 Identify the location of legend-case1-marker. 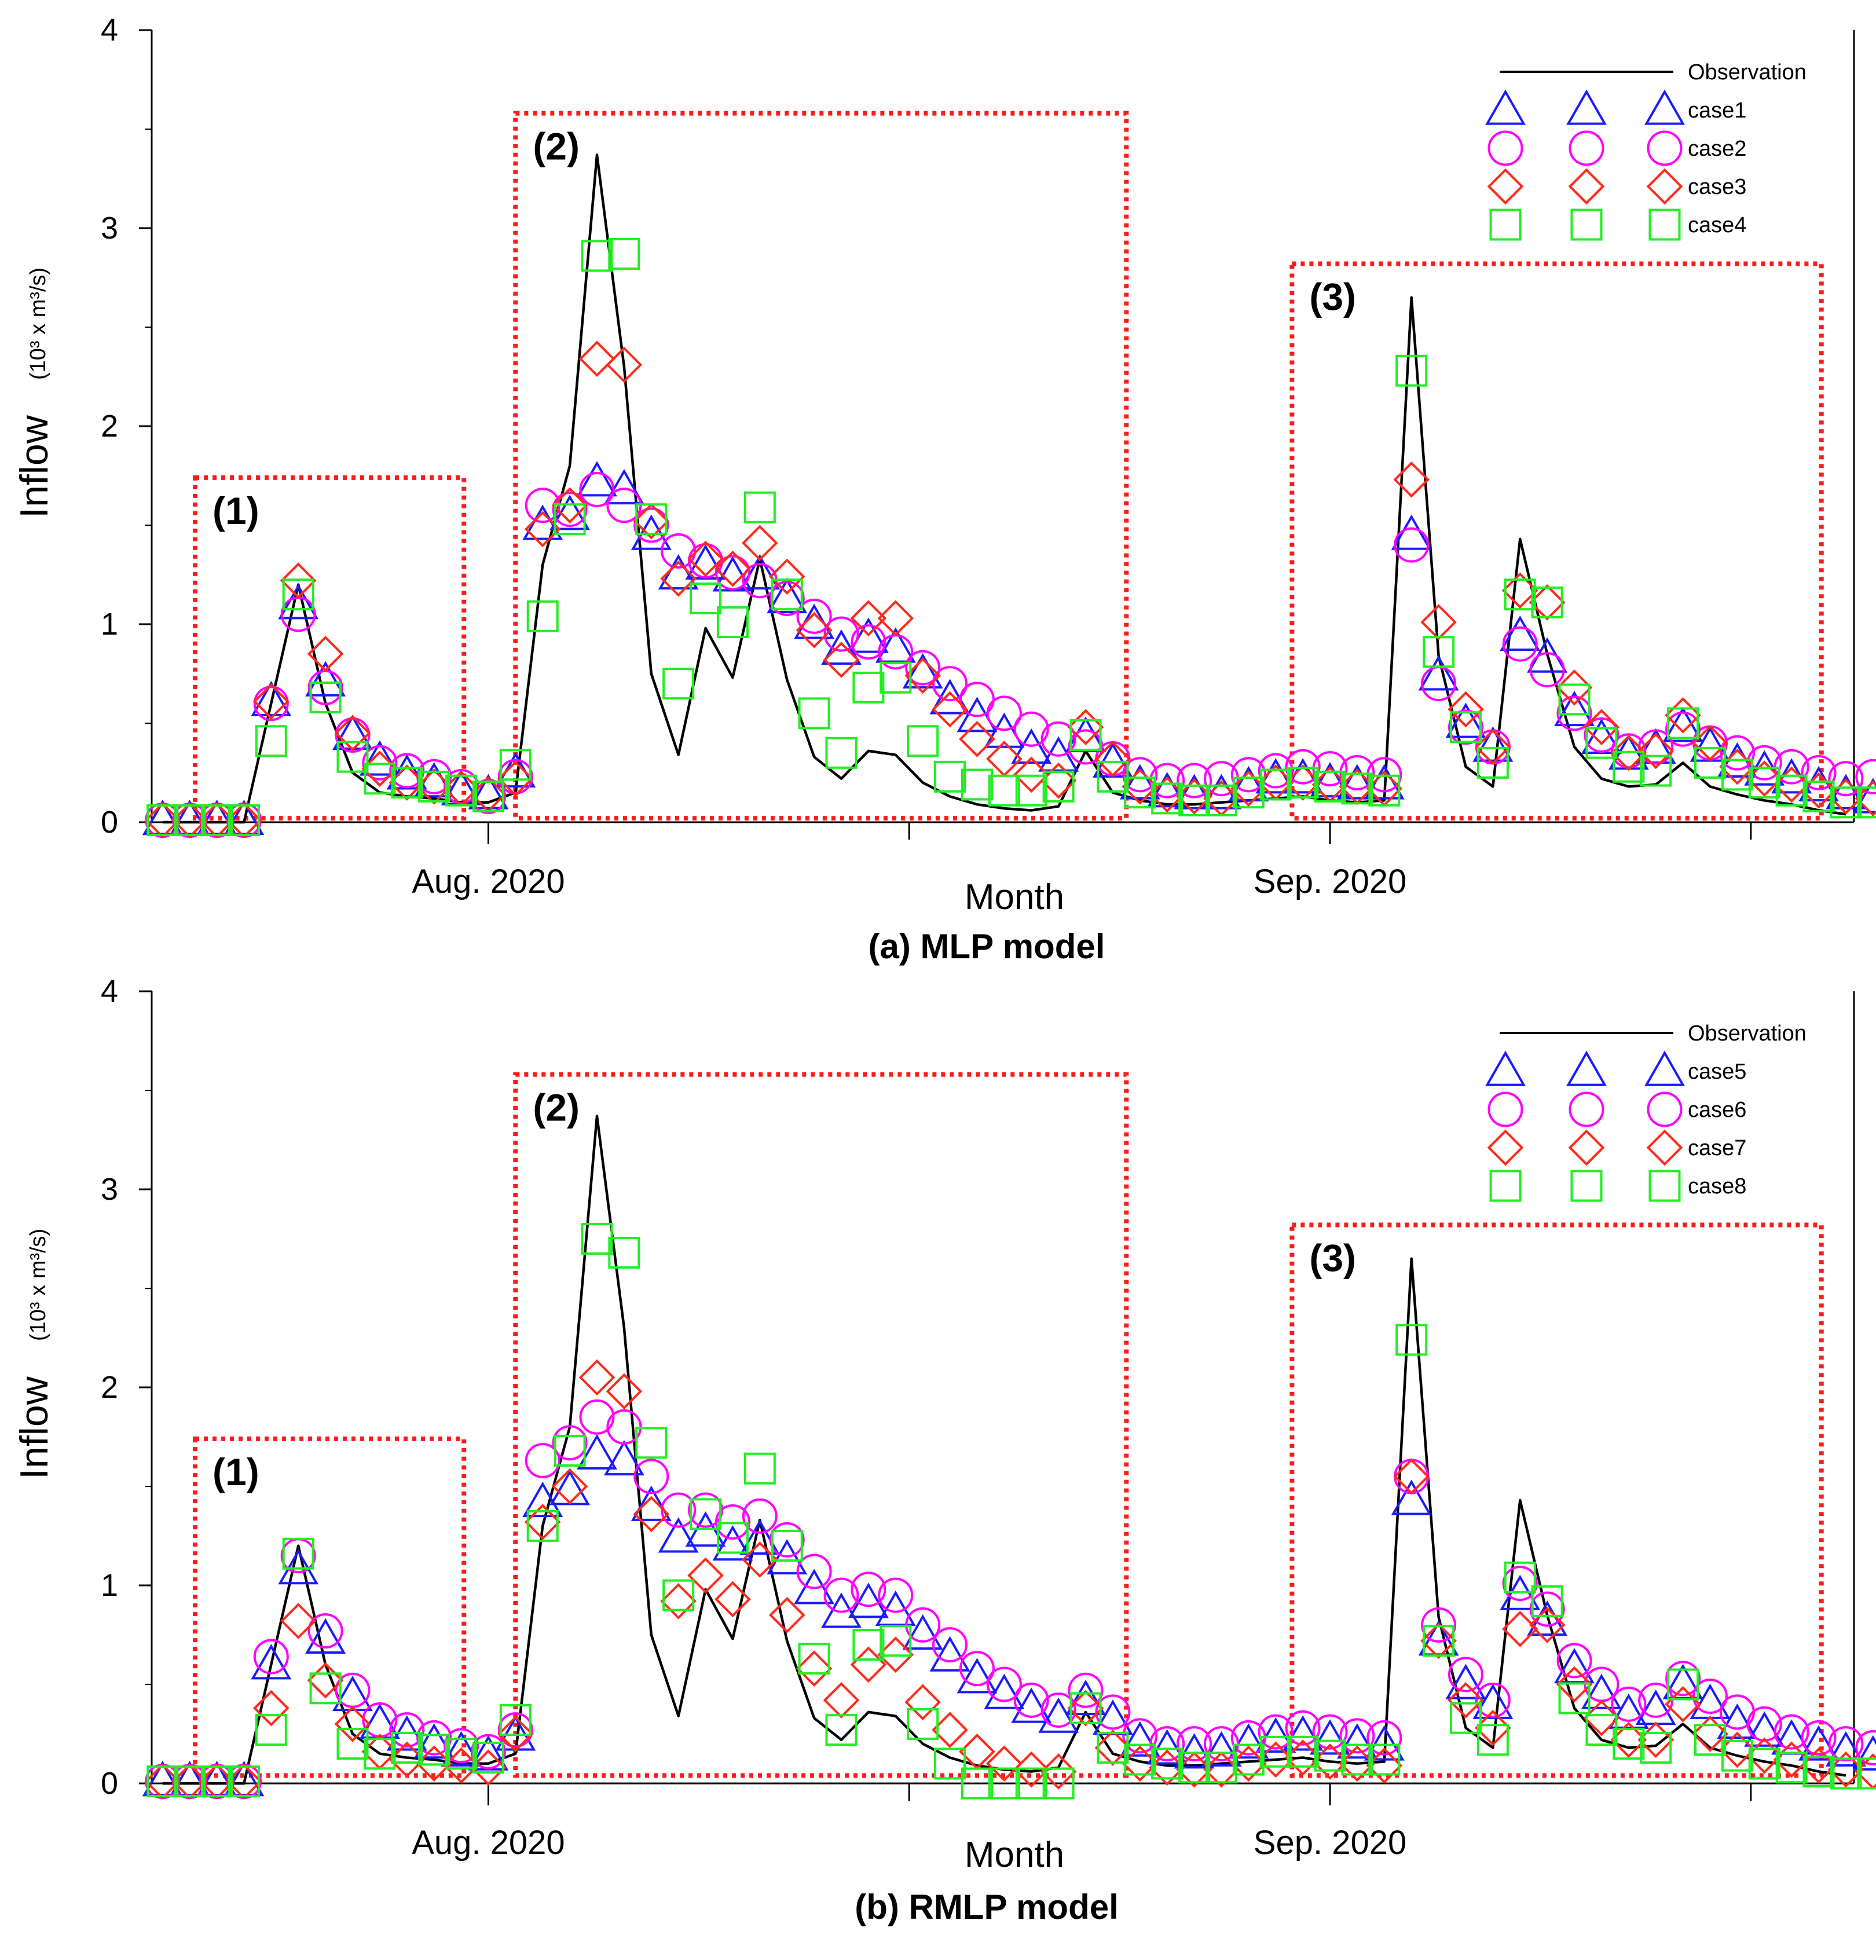
(1665, 107).